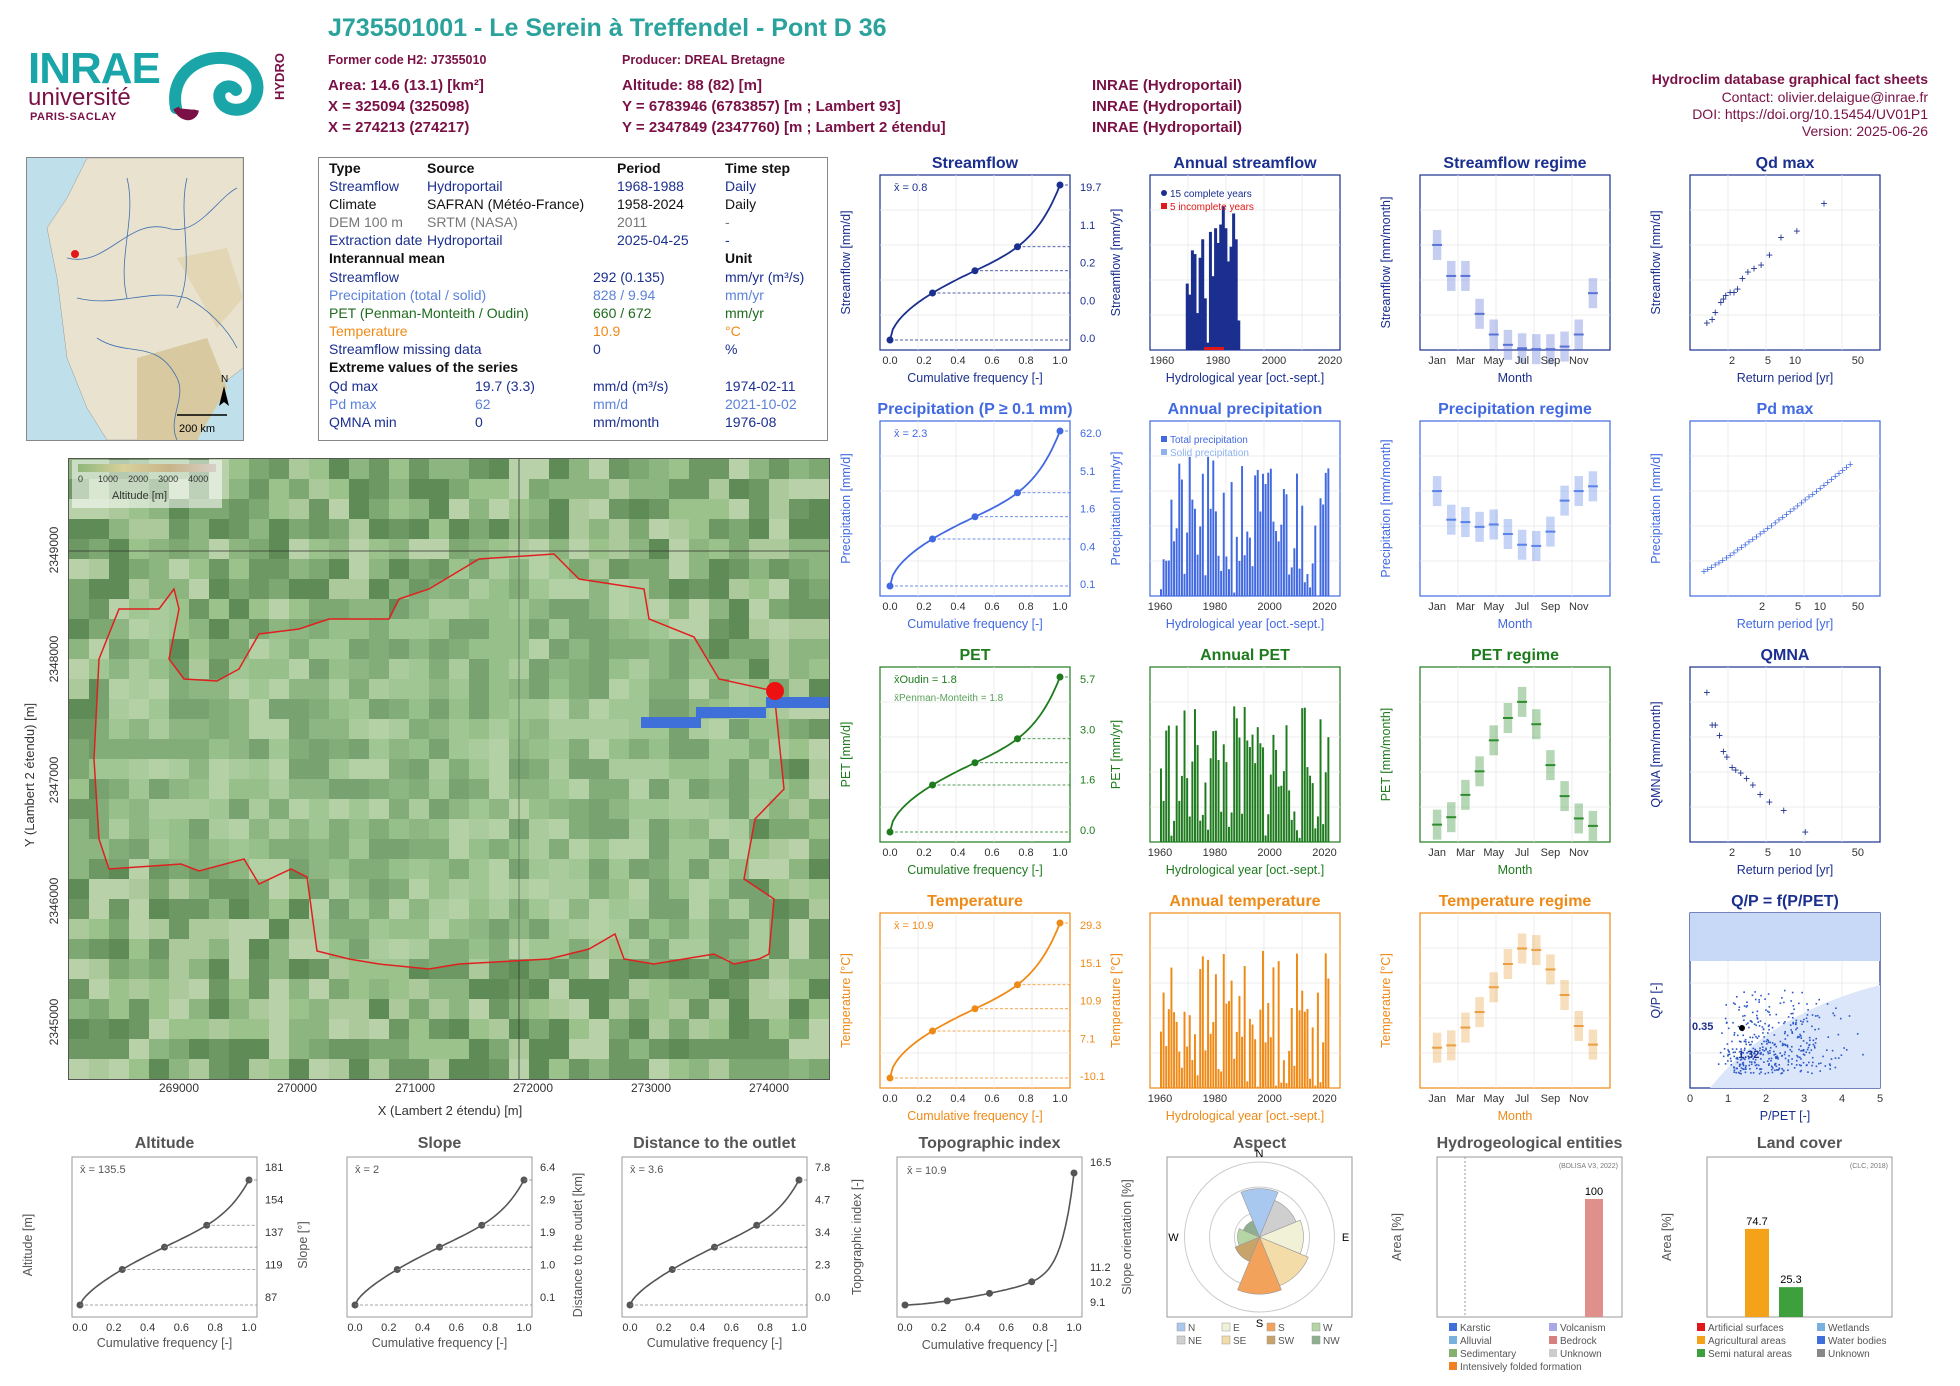  What do you see at coordinates (1164, 193) in the screenshot?
I see `legend-dot` at bounding box center [1164, 193].